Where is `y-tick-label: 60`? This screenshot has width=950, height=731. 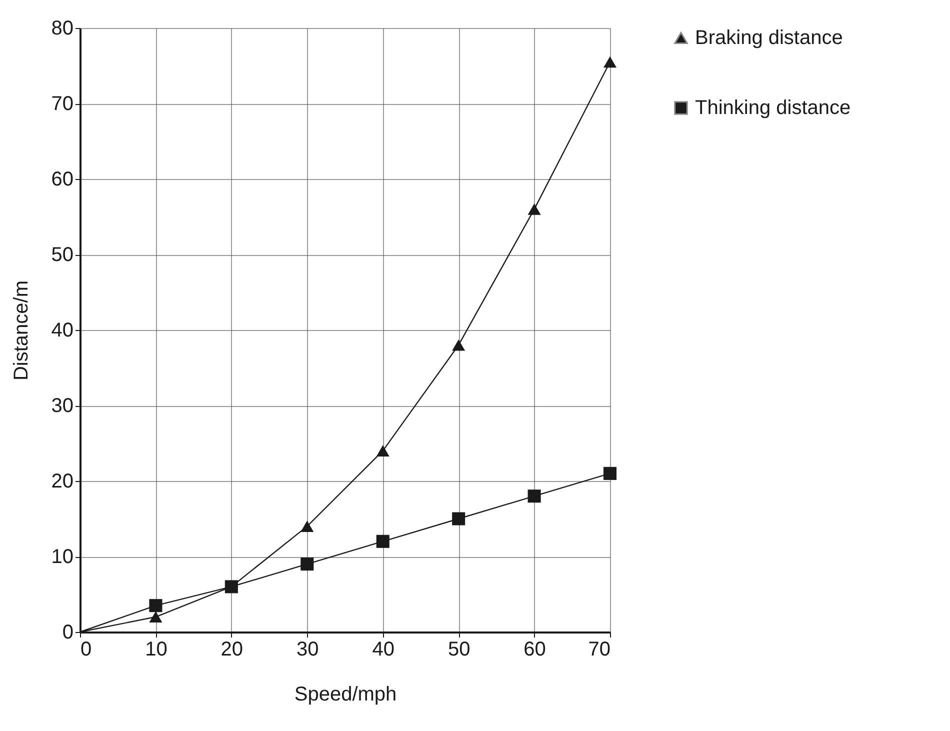
y-tick-label: 60 is located at coordinates (62, 179).